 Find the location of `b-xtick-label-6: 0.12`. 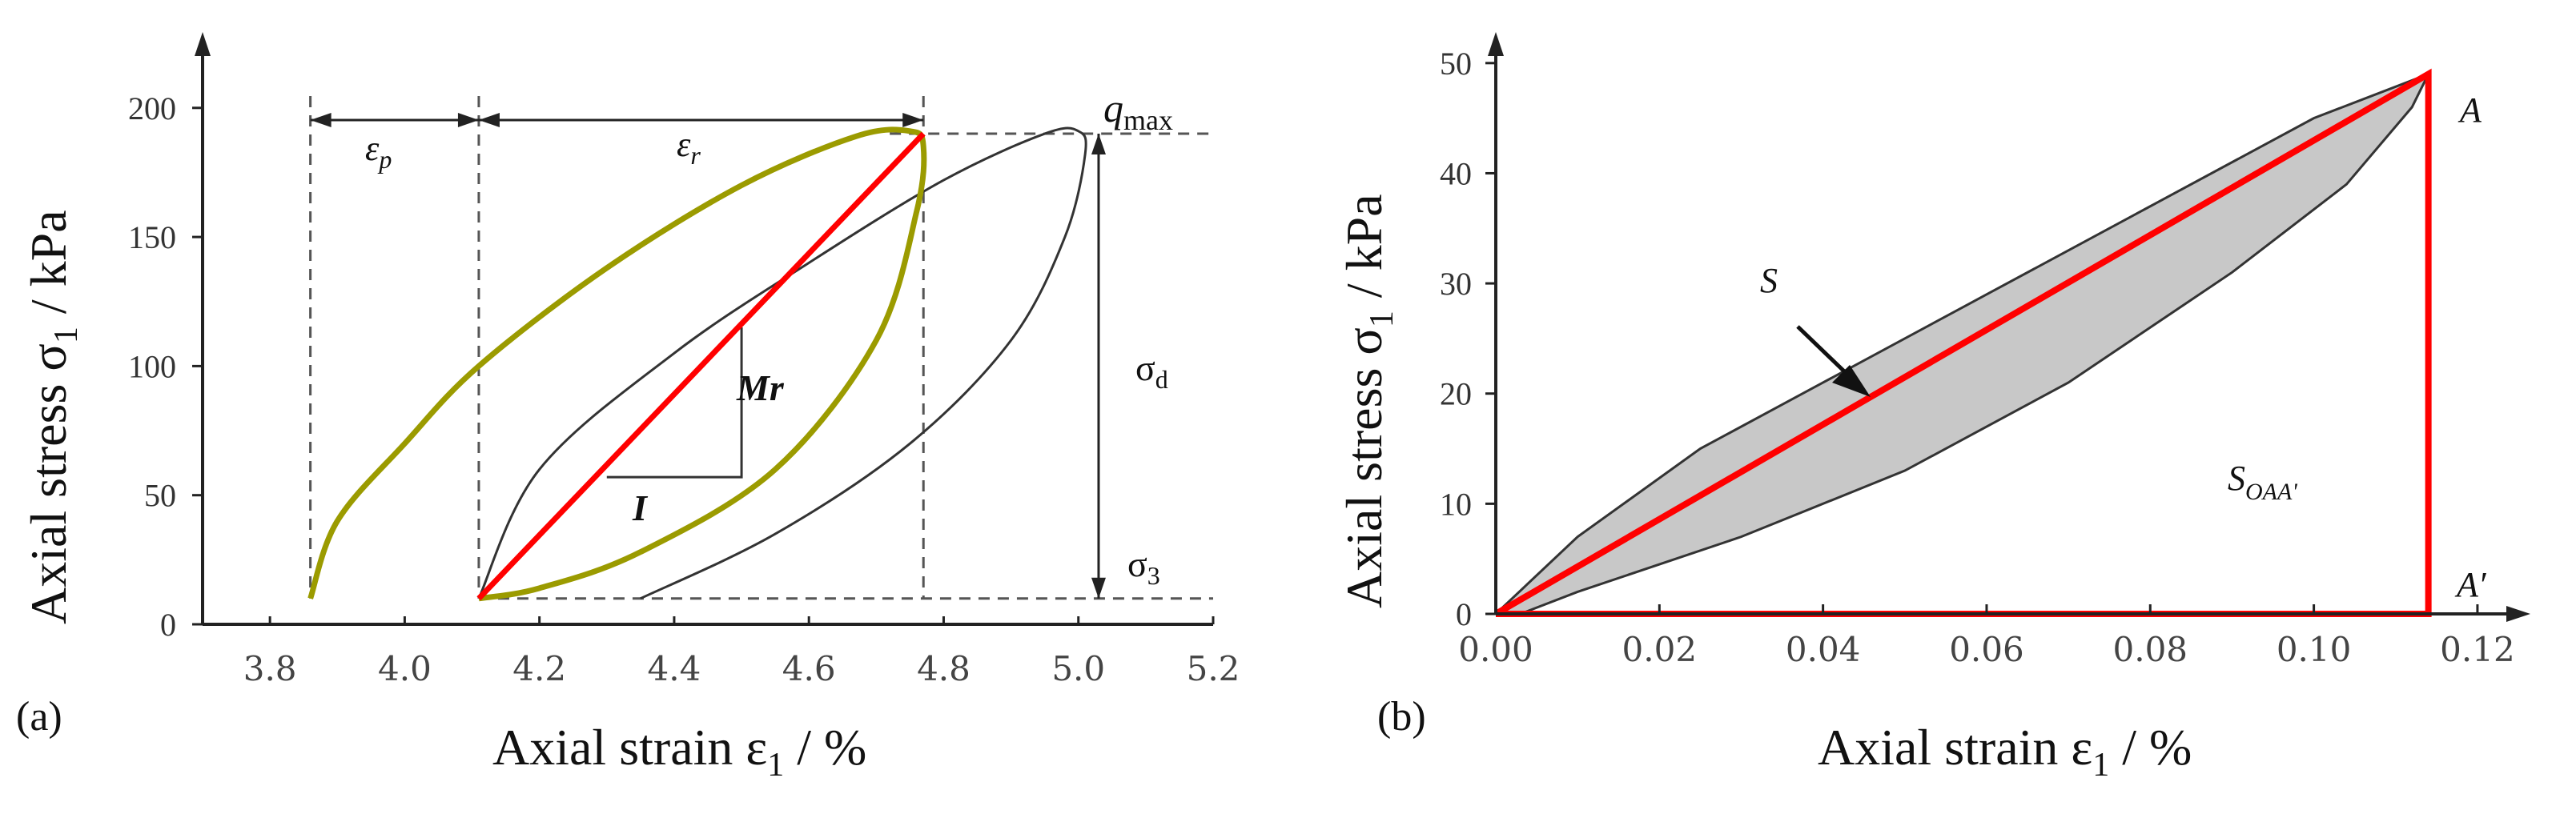

b-xtick-label-6: 0.12 is located at coordinates (2477, 649).